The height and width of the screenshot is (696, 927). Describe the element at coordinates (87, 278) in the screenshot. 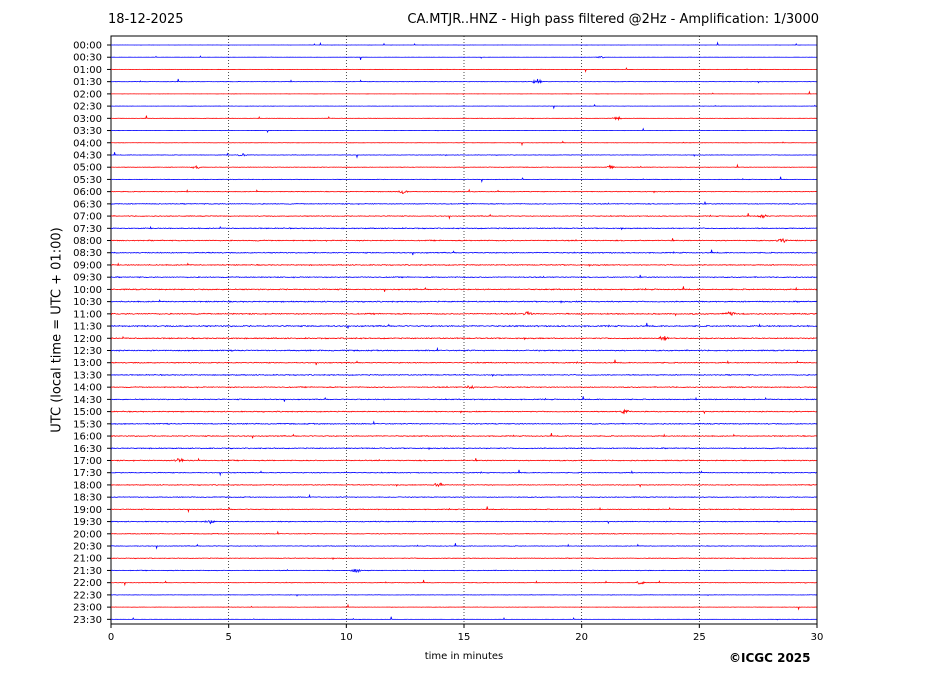

I see `y-tick-label: 09:30` at that location.